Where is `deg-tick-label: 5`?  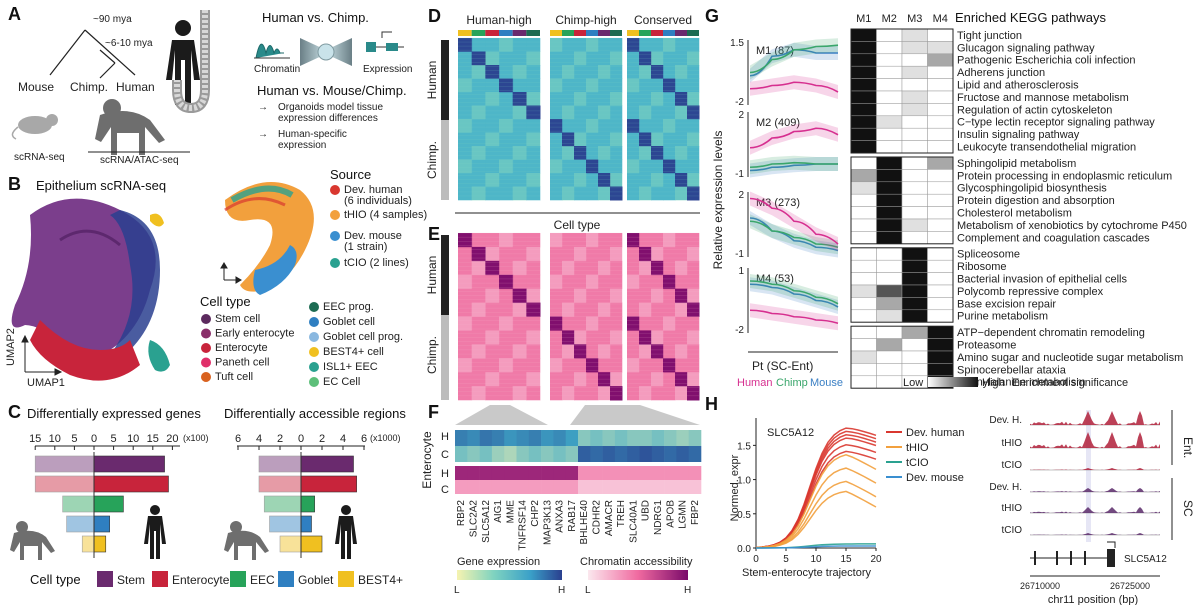
deg-tick-label: 5 is located at coordinates (114, 439).